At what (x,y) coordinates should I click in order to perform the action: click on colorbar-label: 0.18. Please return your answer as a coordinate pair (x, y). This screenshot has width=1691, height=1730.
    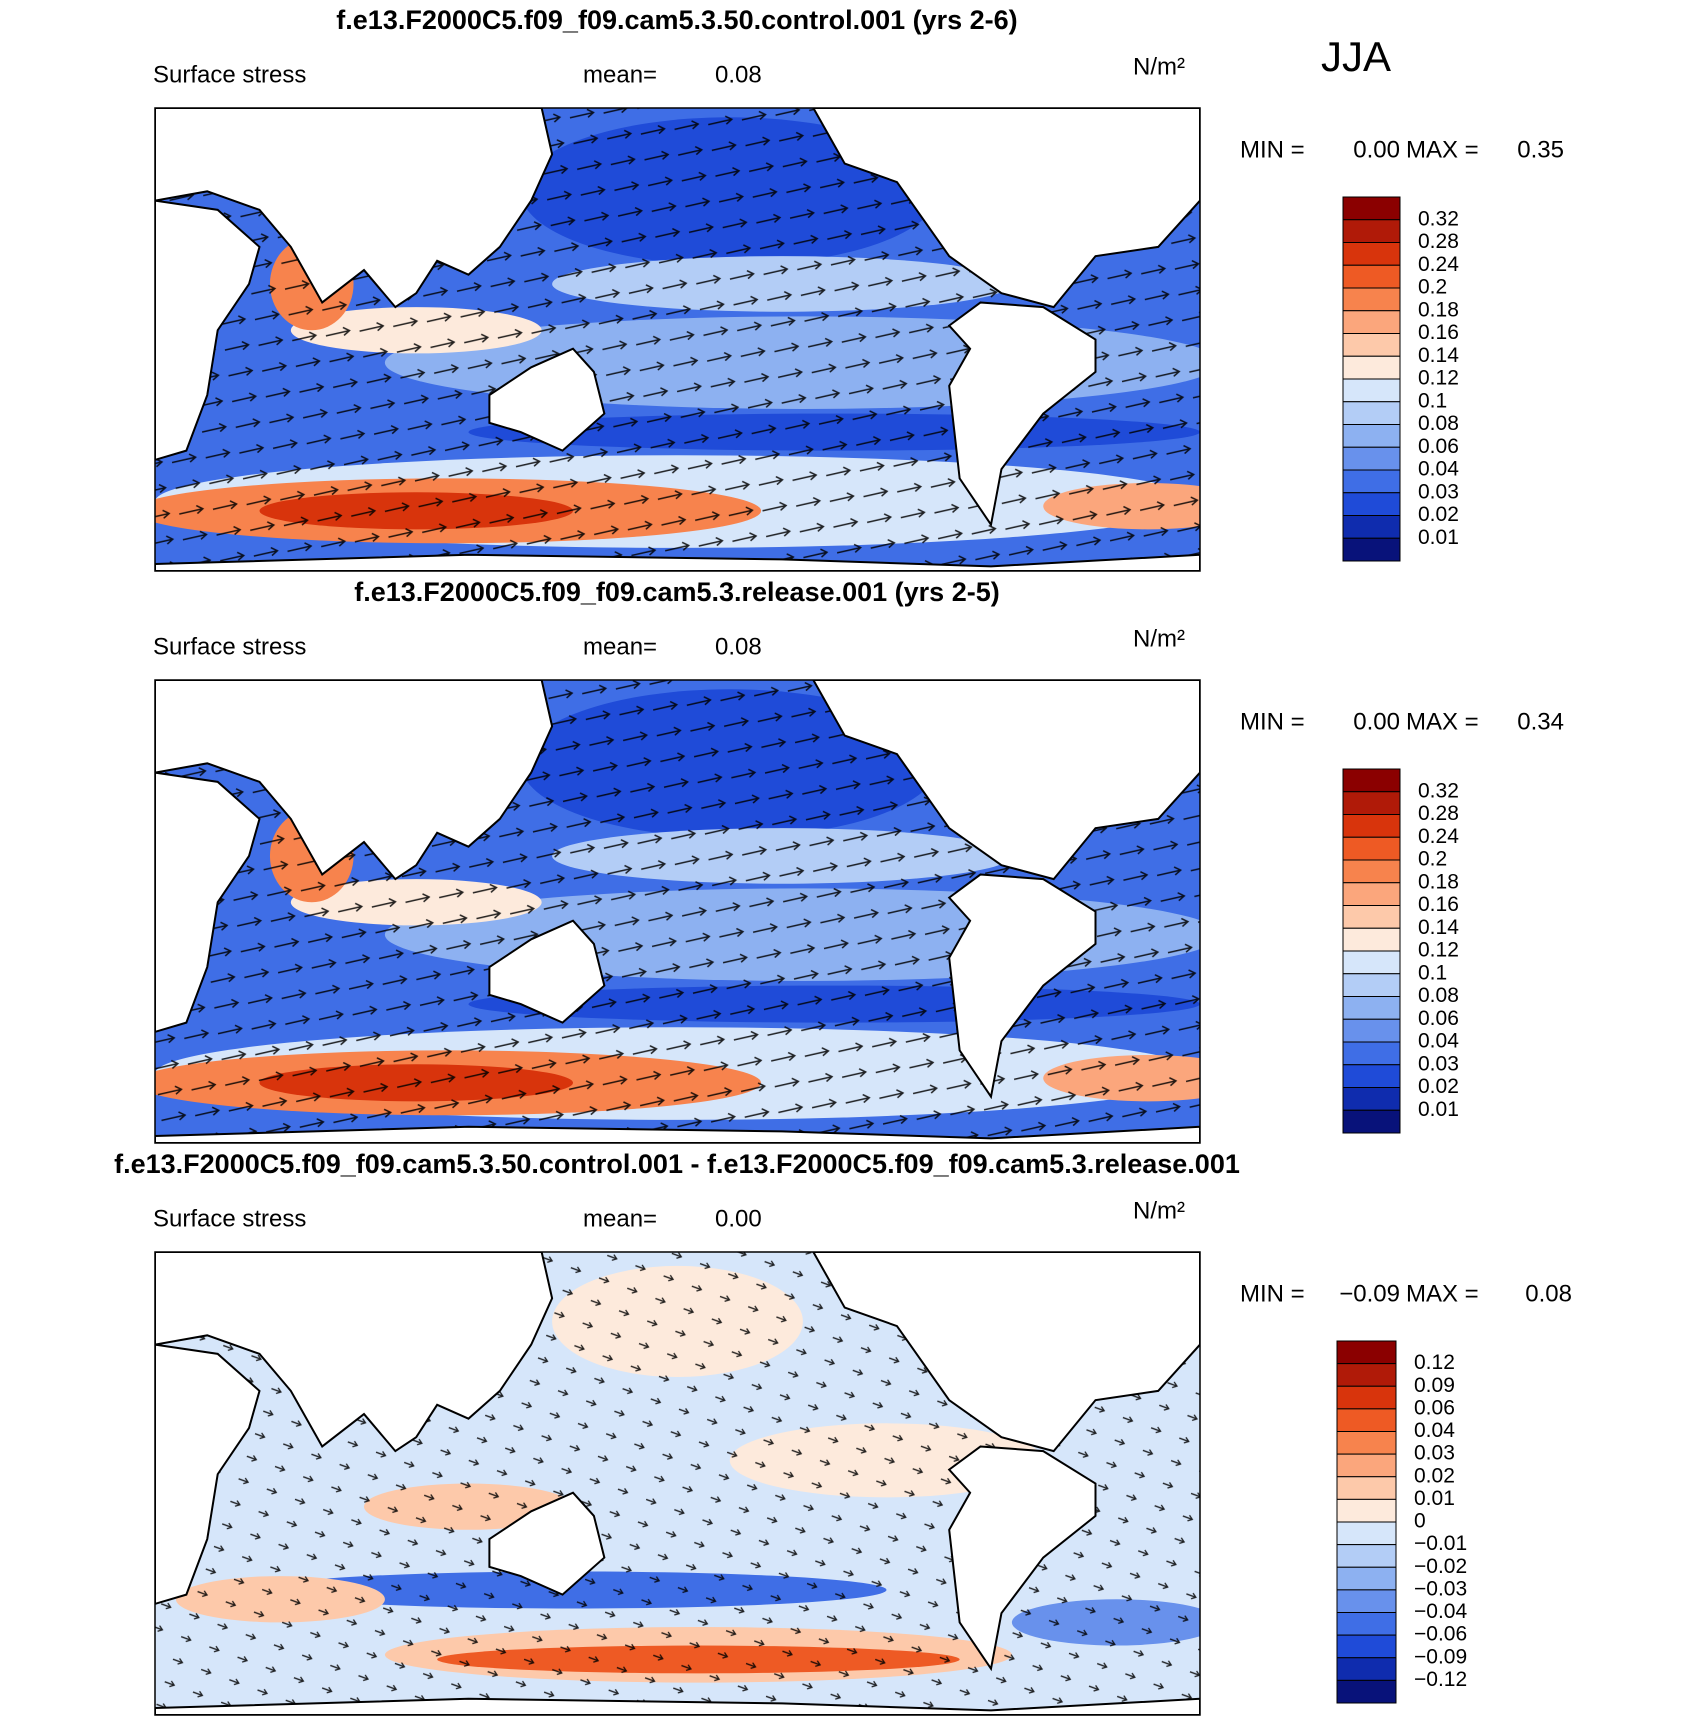
    Looking at the image, I should click on (1438, 881).